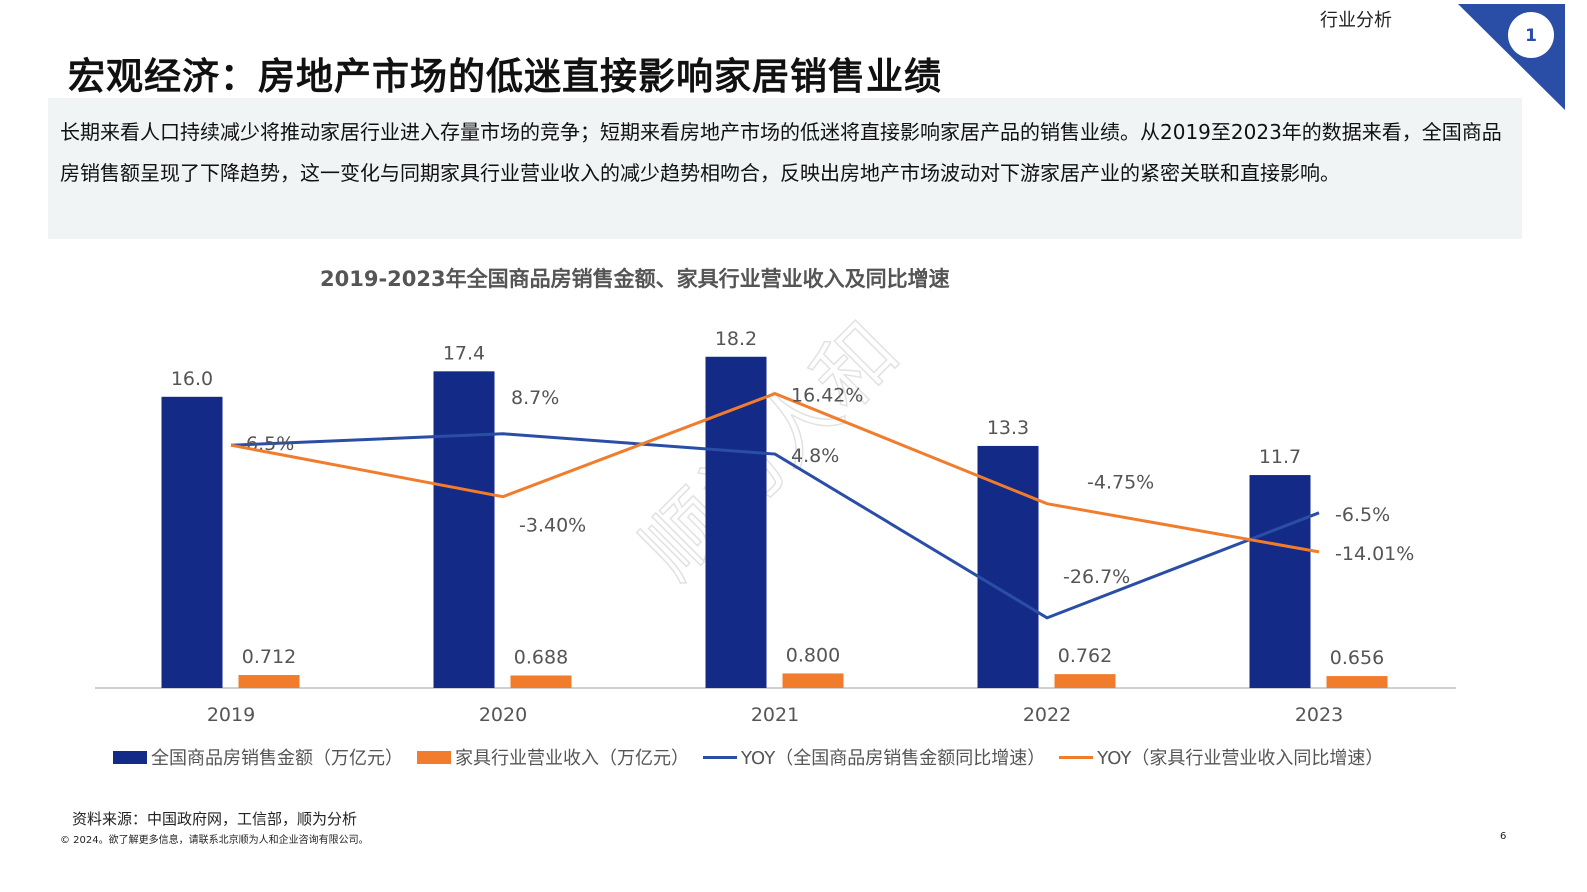  Describe the element at coordinates (215, 819) in the screenshot. I see `source-note: 资料来源：中国政府网，工信部，顺为分析` at that location.